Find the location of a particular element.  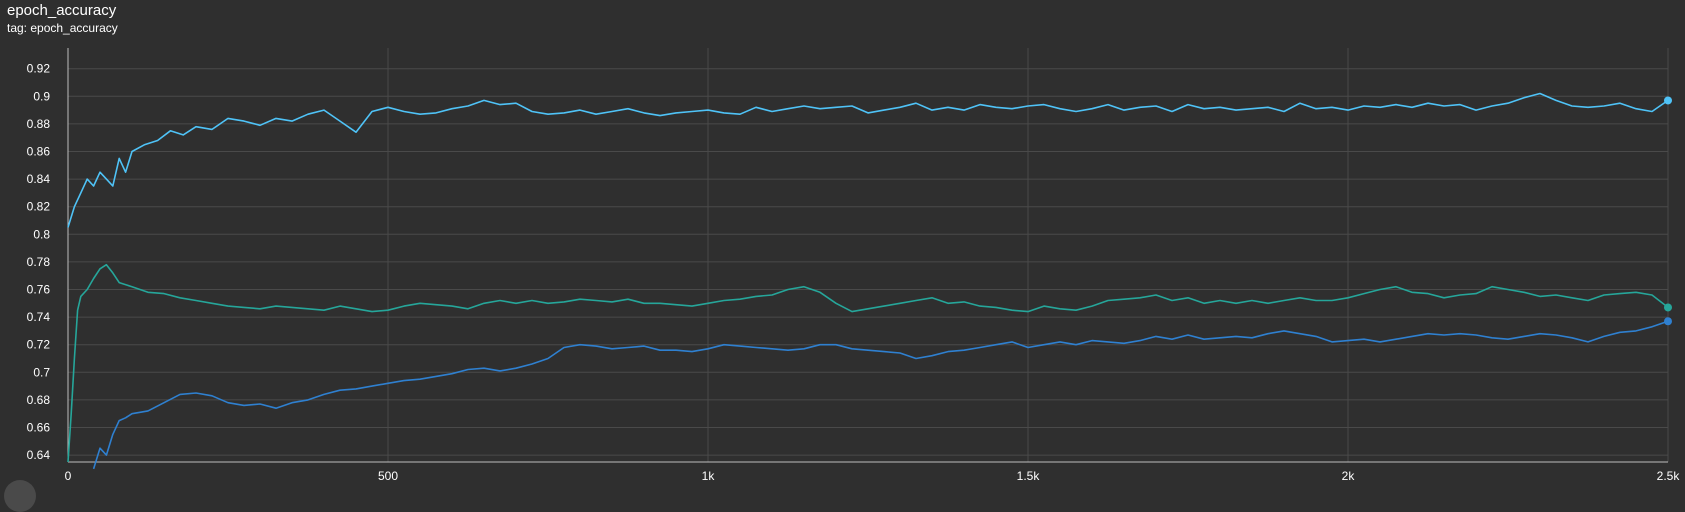

chart-tag: tag: epoch_accuracy is located at coordinates (62, 28).